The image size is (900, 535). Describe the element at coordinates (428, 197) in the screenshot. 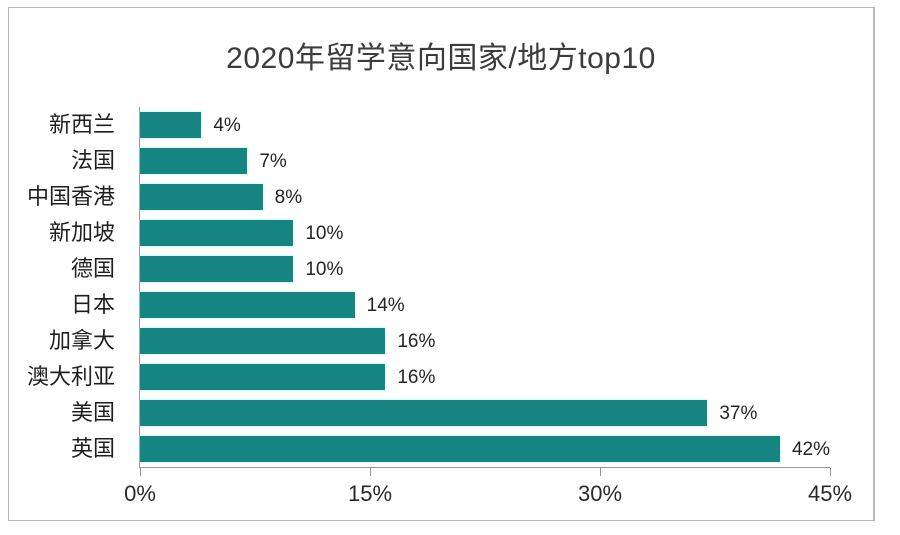

I see `bar-row: 中国香港 8%` at that location.